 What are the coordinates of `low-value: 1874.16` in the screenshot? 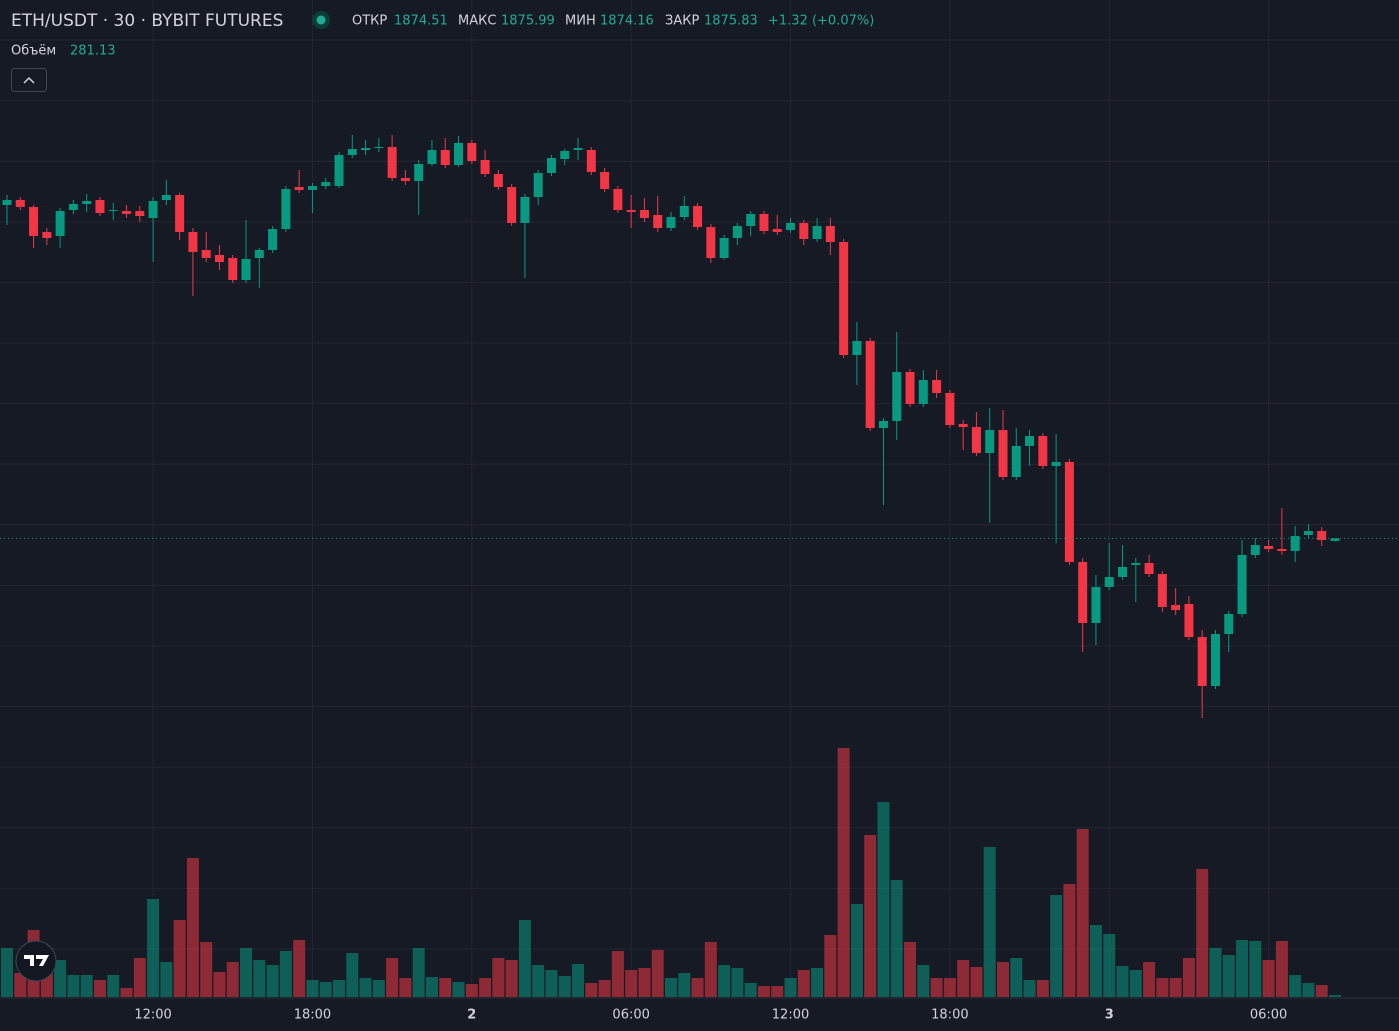 It's located at (627, 21).